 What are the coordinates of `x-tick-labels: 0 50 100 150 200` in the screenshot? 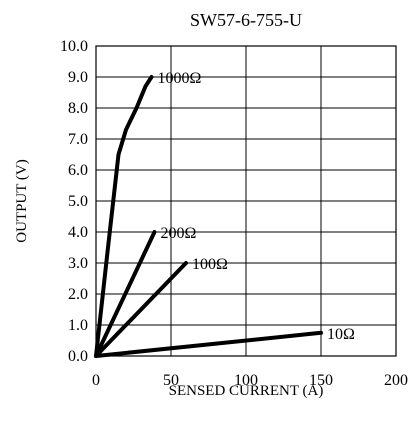 It's located at (250, 380).